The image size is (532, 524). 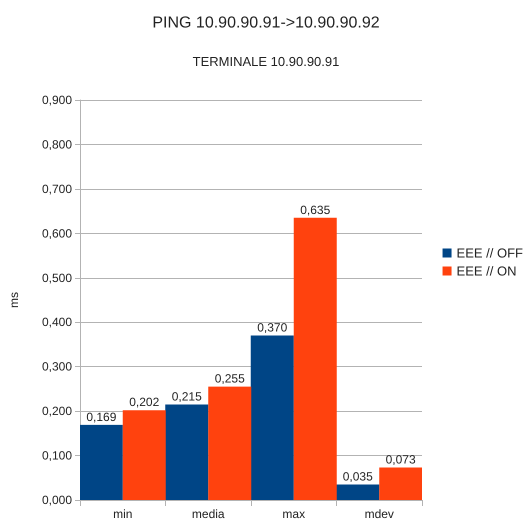 I want to click on y-axis-title: ms, so click(x=14, y=300).